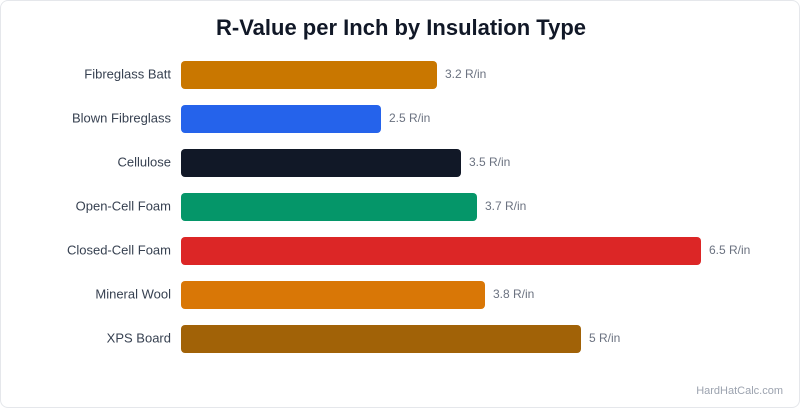 Image resolution: width=800 pixels, height=409 pixels. Describe the element at coordinates (729, 250) in the screenshot. I see `value-label: 6.5 R/in` at that location.